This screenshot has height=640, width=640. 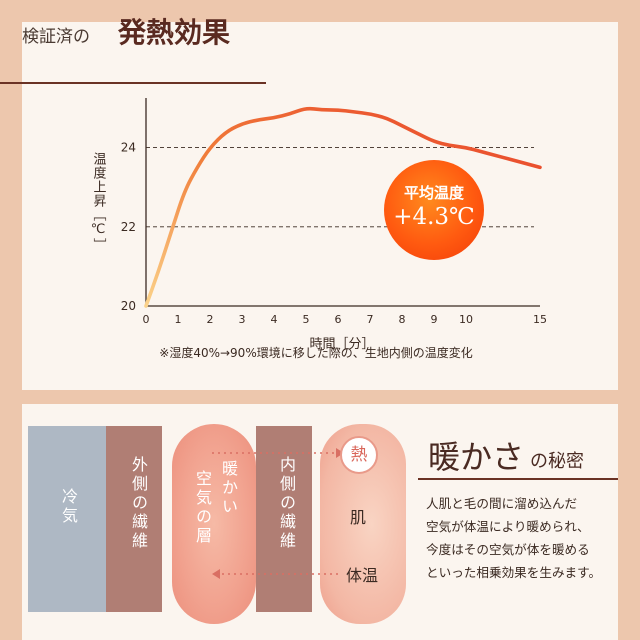 I want to click on x-tick-label: 6, so click(x=338, y=319).